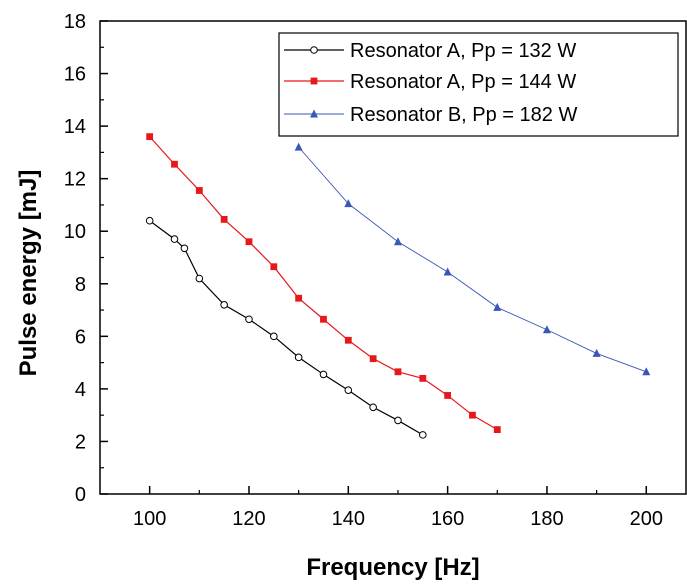 Image resolution: width=687 pixels, height=587 pixels. I want to click on y-tick-label: 8, so click(80, 285).